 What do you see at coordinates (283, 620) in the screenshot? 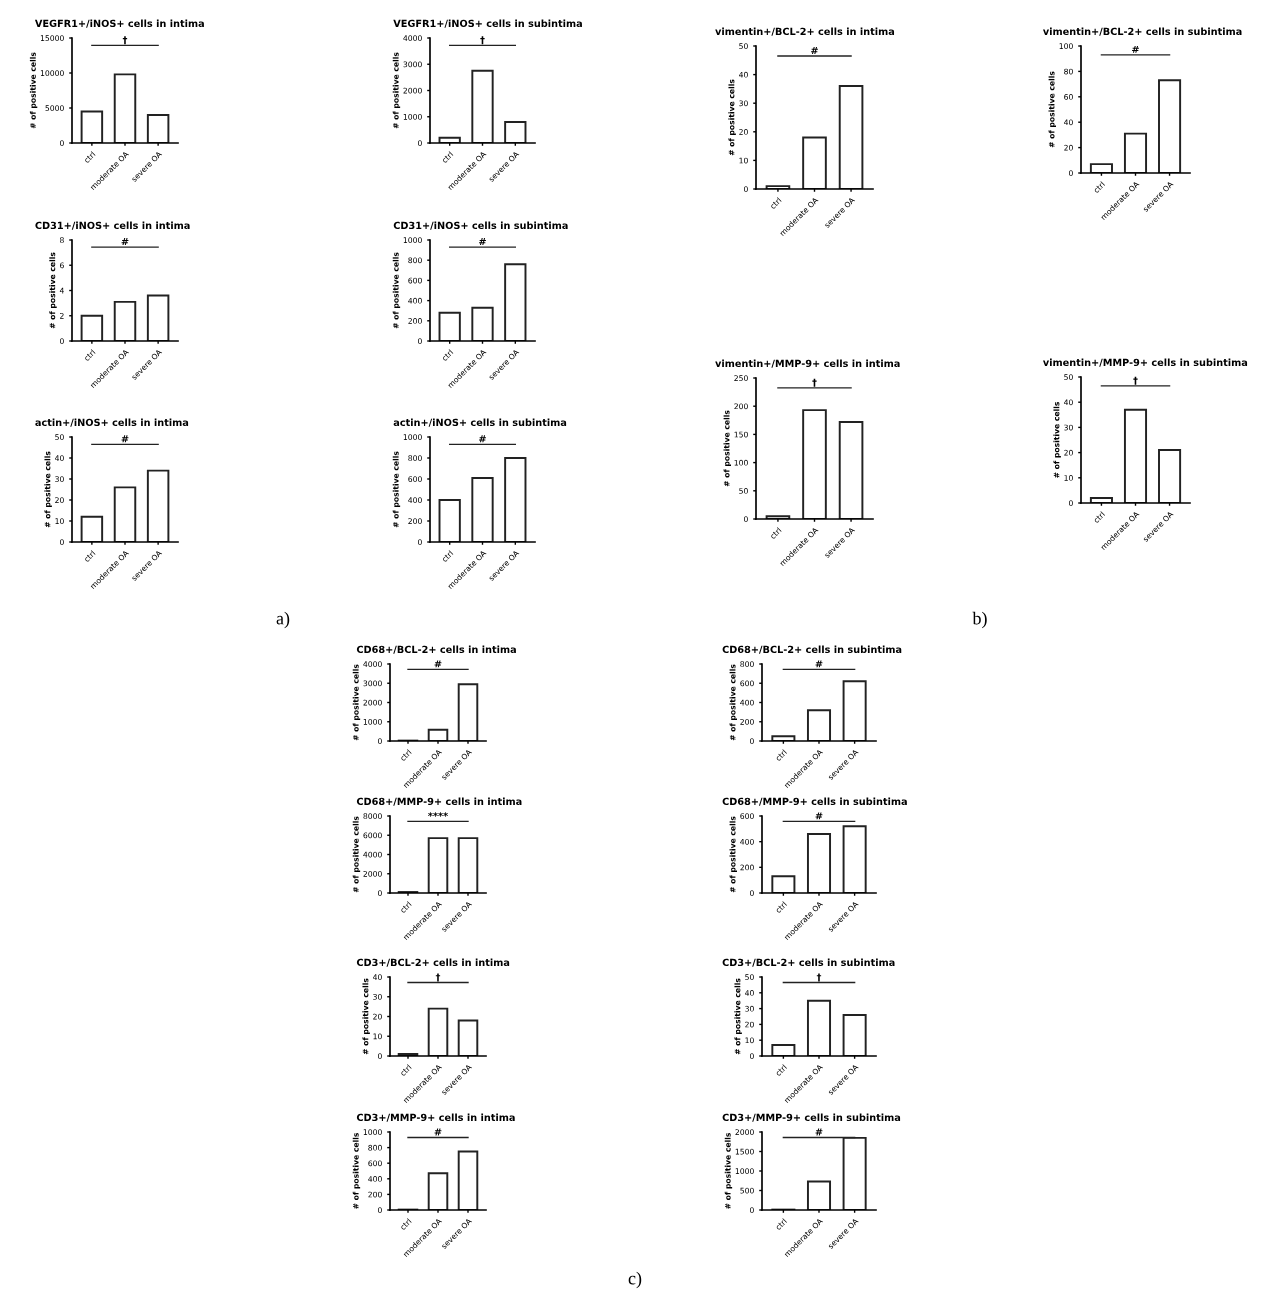
I see `text: a)` at bounding box center [283, 620].